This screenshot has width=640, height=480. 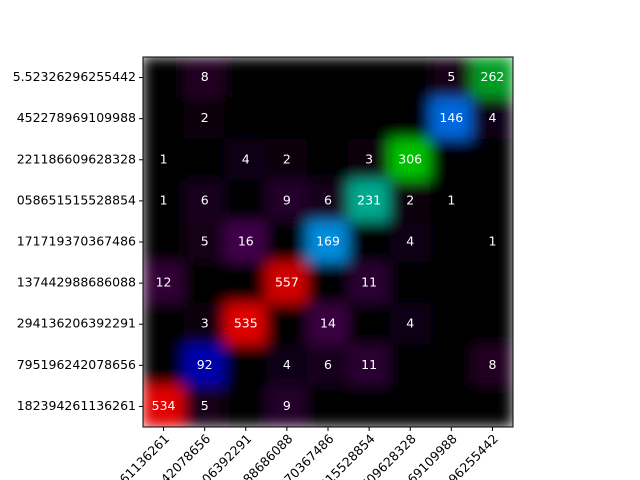 I want to click on cell-label: 92, so click(x=205, y=364).